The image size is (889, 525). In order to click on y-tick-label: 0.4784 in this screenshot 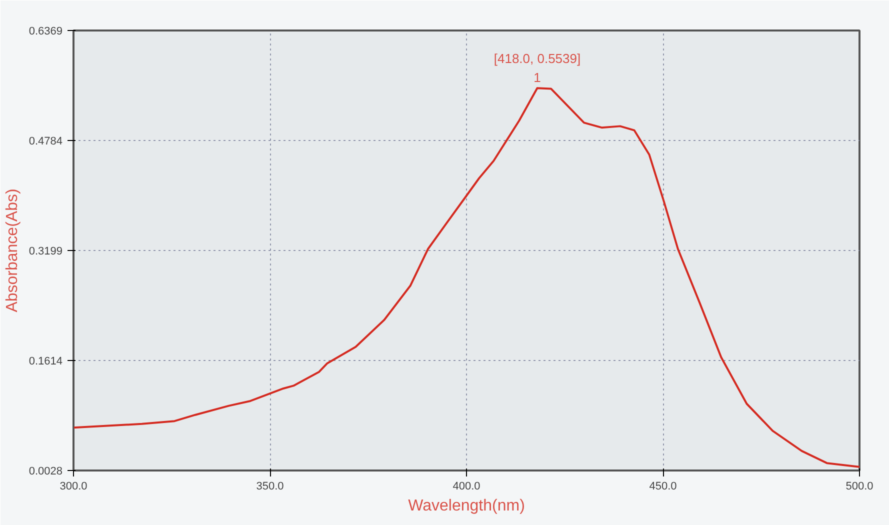, I will do `click(45, 141)`.